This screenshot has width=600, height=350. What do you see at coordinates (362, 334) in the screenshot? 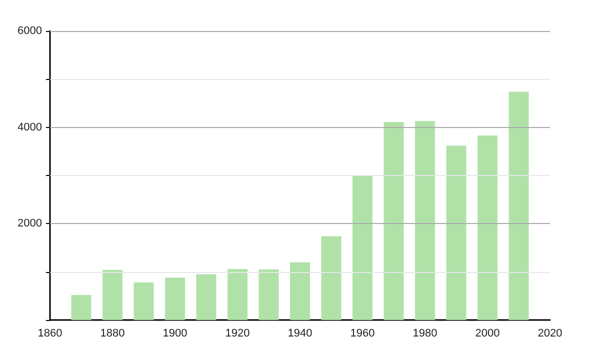
I see `x-tick-label: 1960` at bounding box center [362, 334].